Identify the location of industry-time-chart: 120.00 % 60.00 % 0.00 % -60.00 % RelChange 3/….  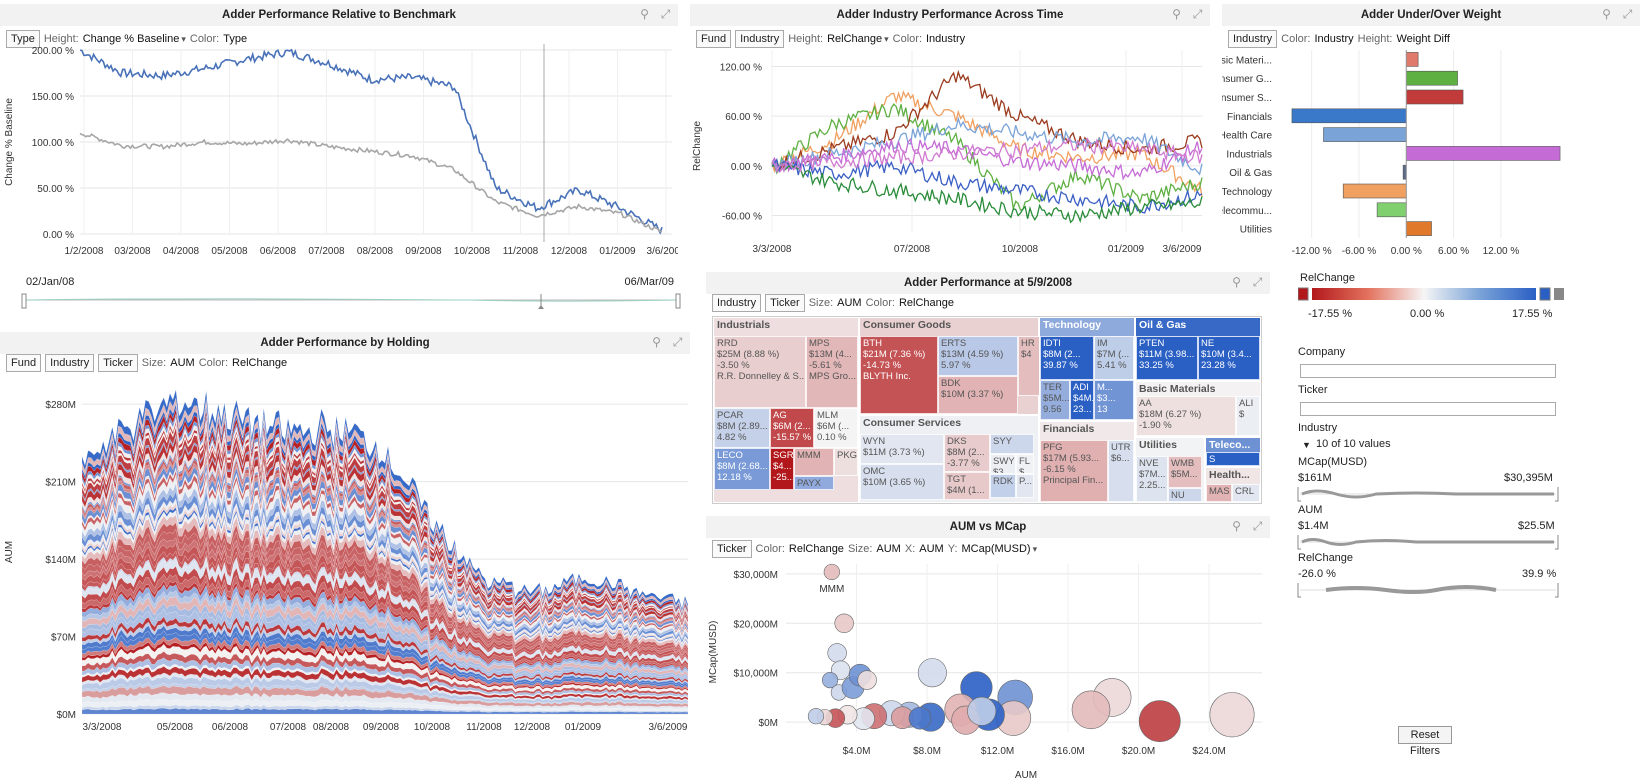
(950, 153).